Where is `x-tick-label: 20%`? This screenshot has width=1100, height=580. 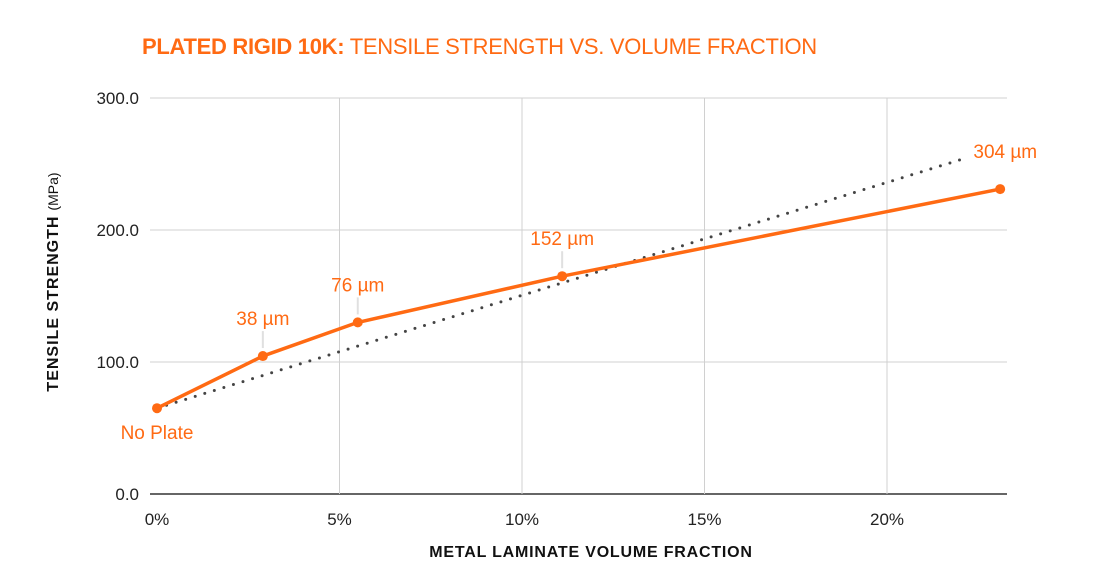 x-tick-label: 20% is located at coordinates (887, 519).